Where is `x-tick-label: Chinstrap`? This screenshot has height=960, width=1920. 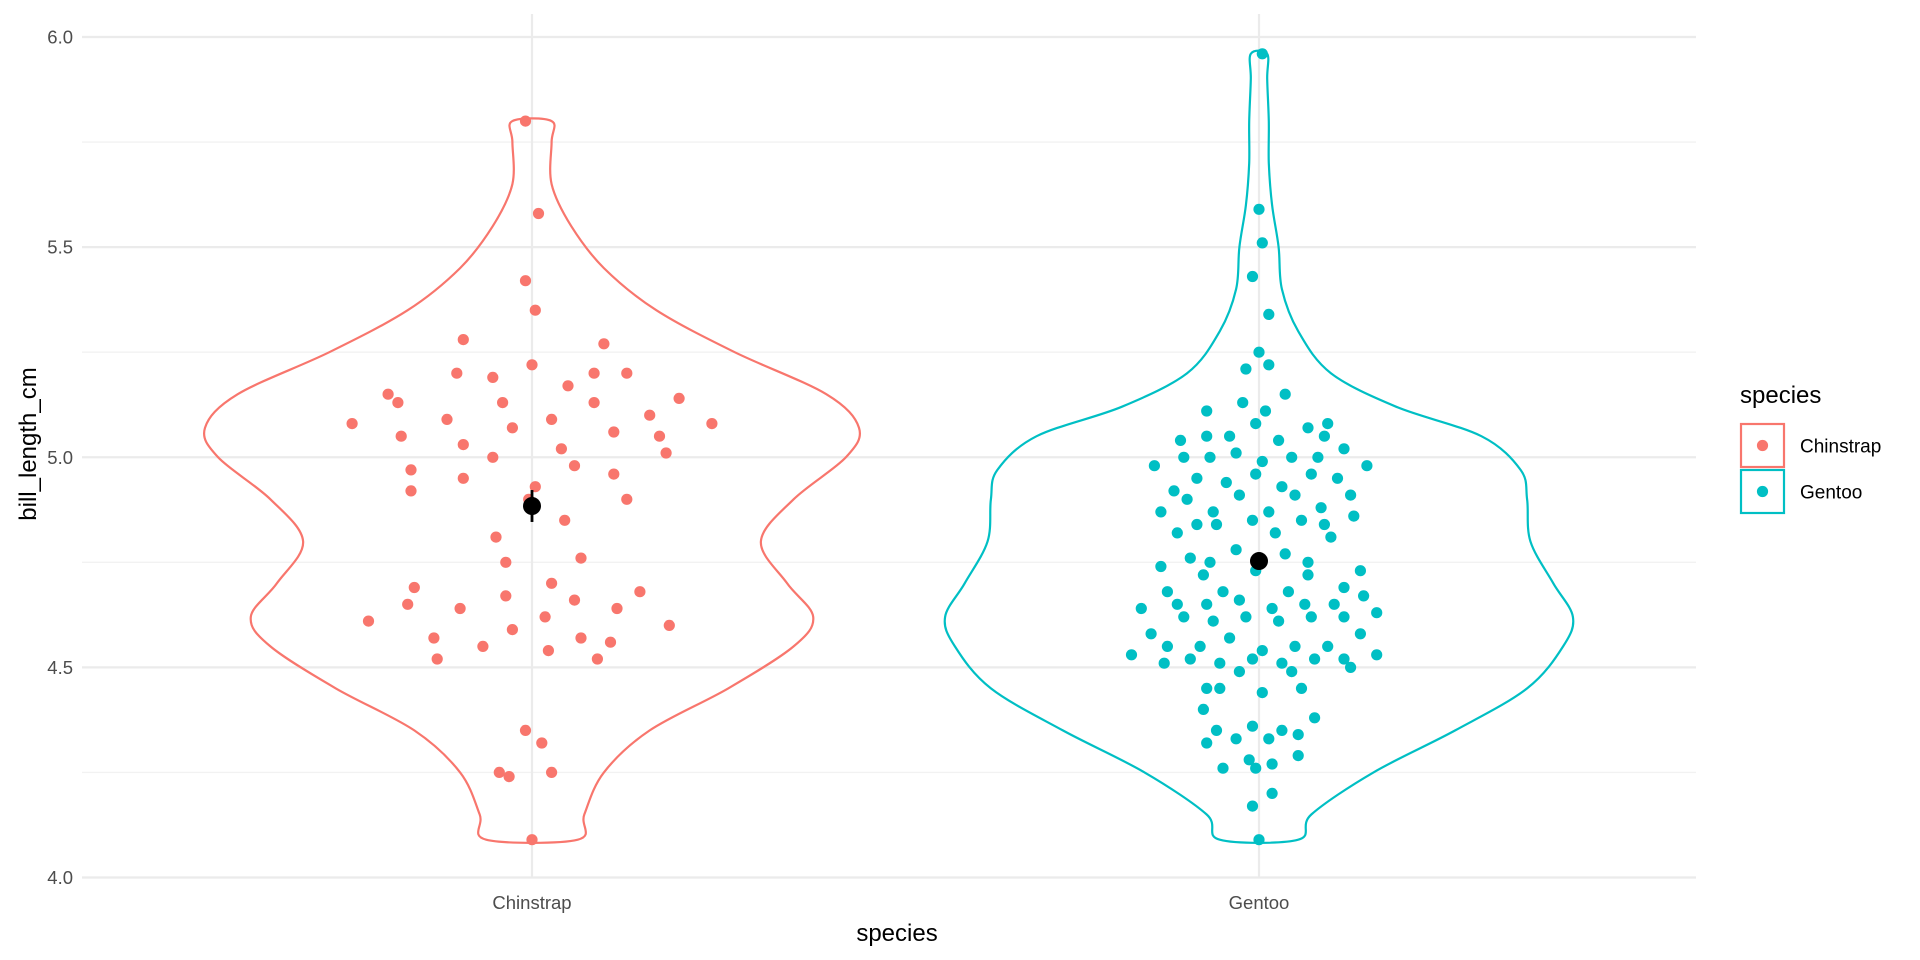
x-tick-label: Chinstrap is located at coordinates (531, 902).